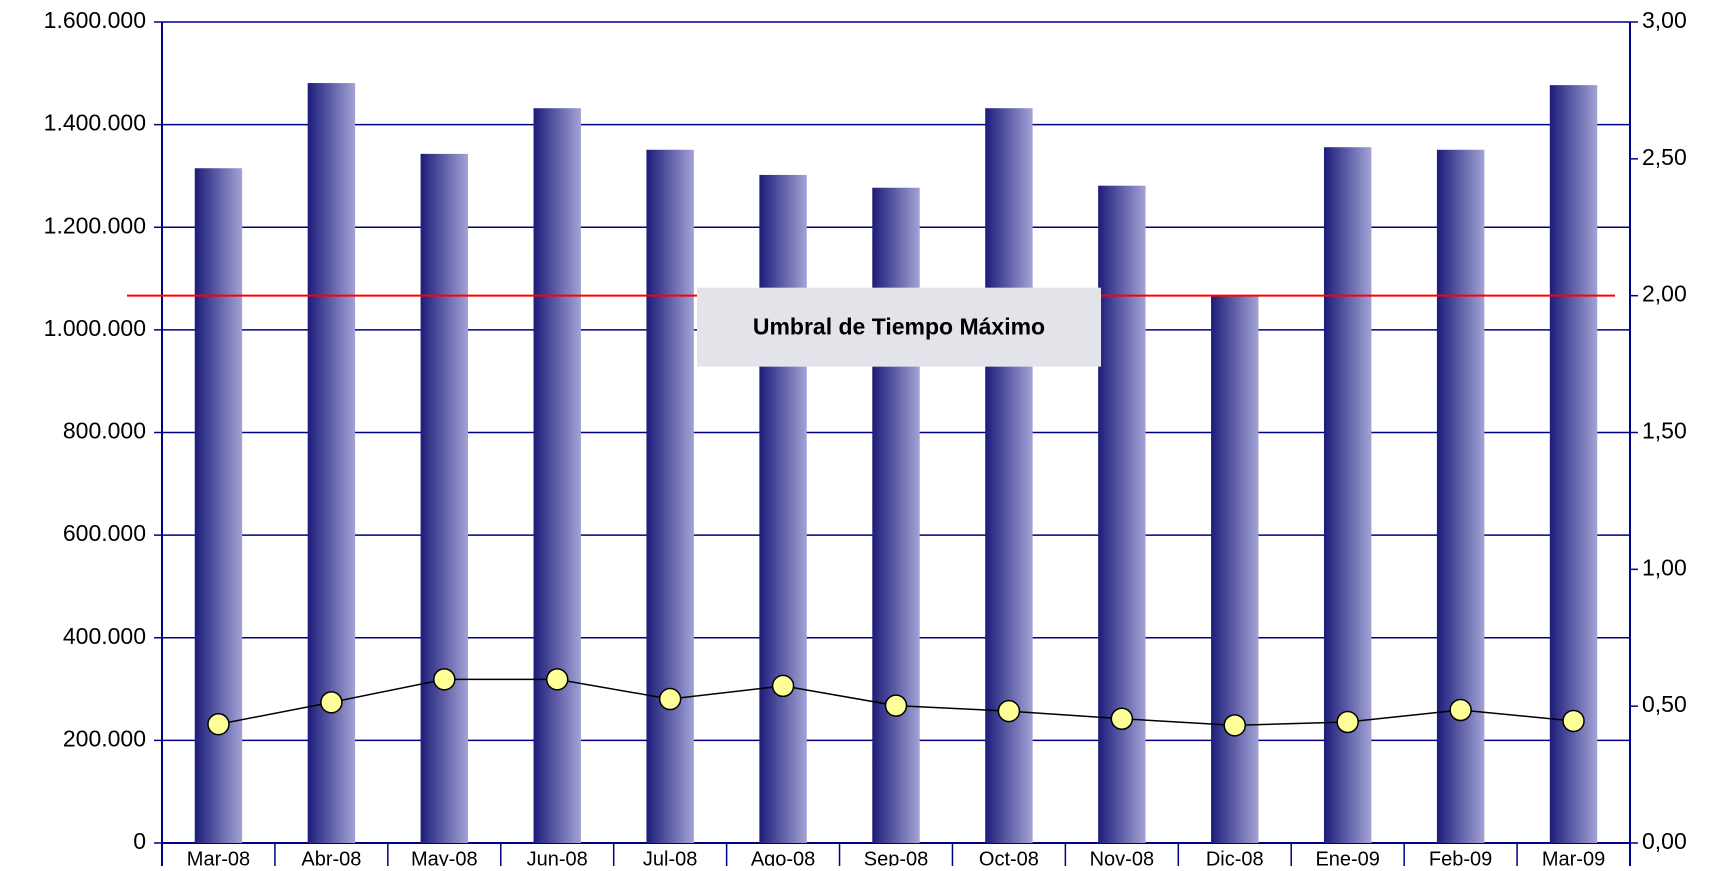 Image resolution: width=1711 pixels, height=871 pixels. What do you see at coordinates (95, 123) in the screenshot?
I see `y-tick-label: 1.400.000` at bounding box center [95, 123].